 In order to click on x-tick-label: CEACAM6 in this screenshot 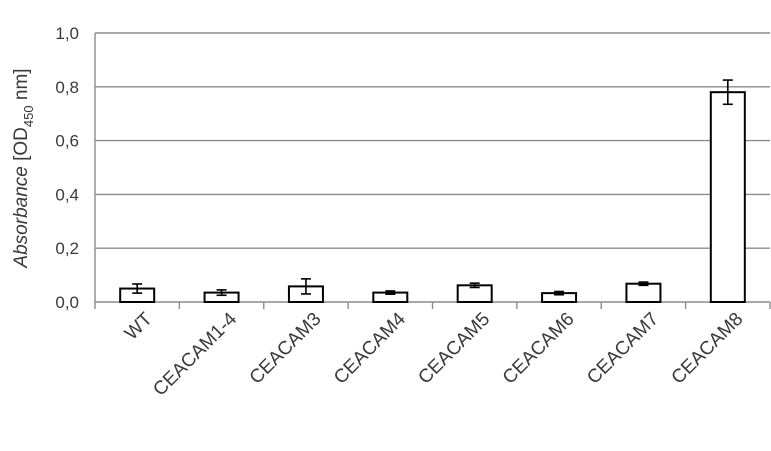, I will do `click(539, 349)`.